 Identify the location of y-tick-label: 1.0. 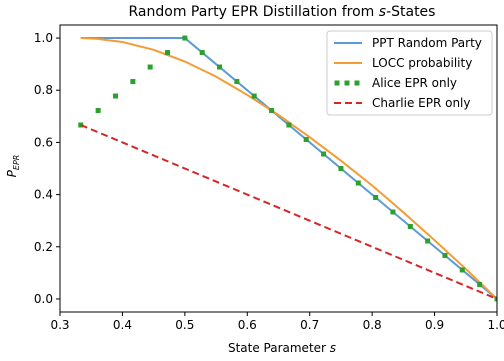
(43, 38).